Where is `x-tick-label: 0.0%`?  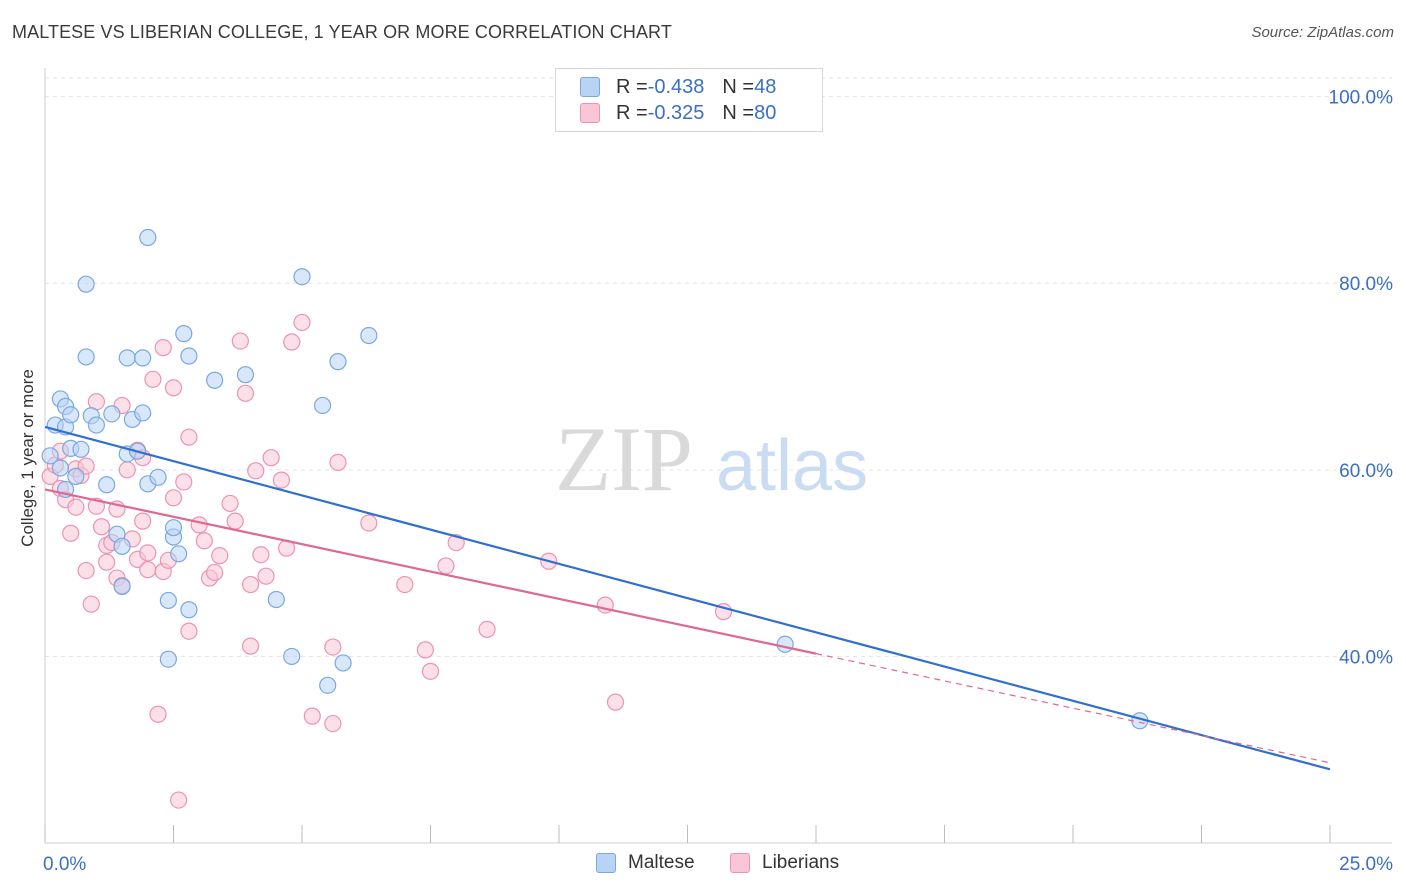
x-tick-label: 0.0% is located at coordinates (64, 864).